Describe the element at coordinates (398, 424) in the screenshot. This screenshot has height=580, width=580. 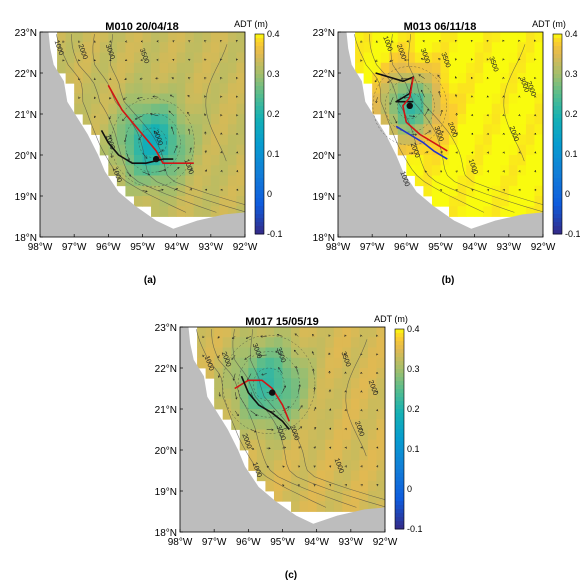
I see `colorbar: ADT (m) 0.4 0.3 0.2 0.1 0 -0.1` at that location.